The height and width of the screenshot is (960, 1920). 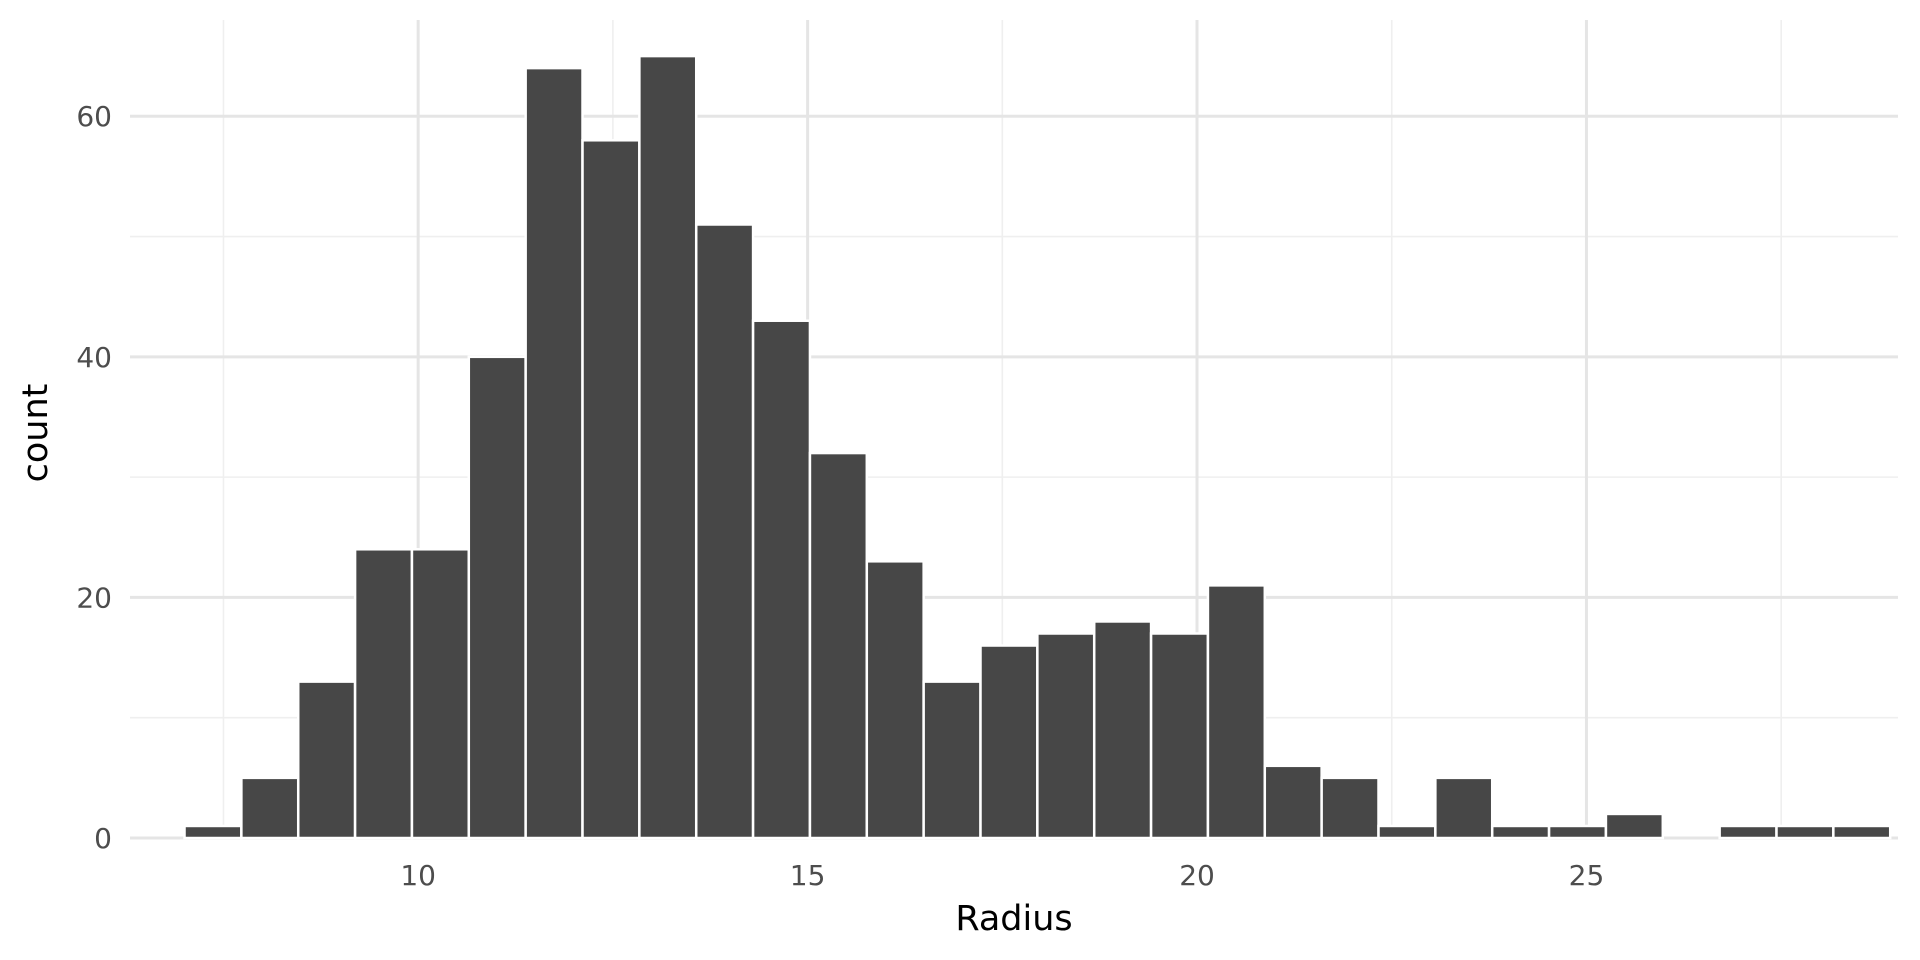 I want to click on x-tick-label: 15, so click(x=808, y=875).